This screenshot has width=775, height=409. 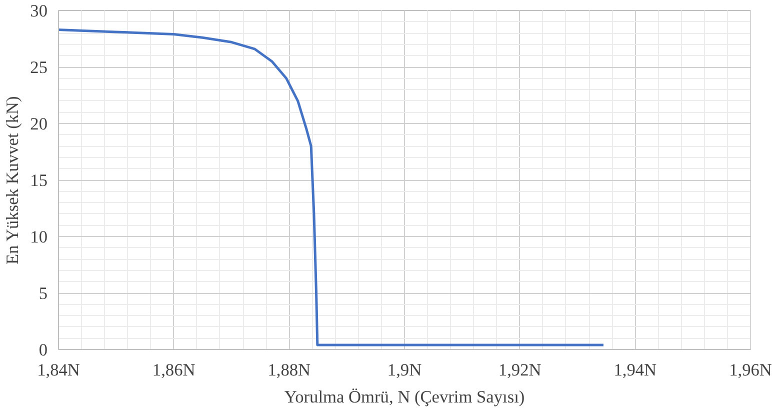 I want to click on x-tick-label: 1,84N, so click(x=58, y=370).